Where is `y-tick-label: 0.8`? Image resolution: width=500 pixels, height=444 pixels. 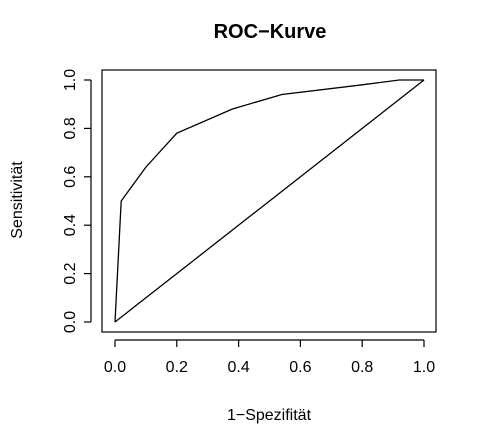
y-tick-label: 0.8 is located at coordinates (70, 128).